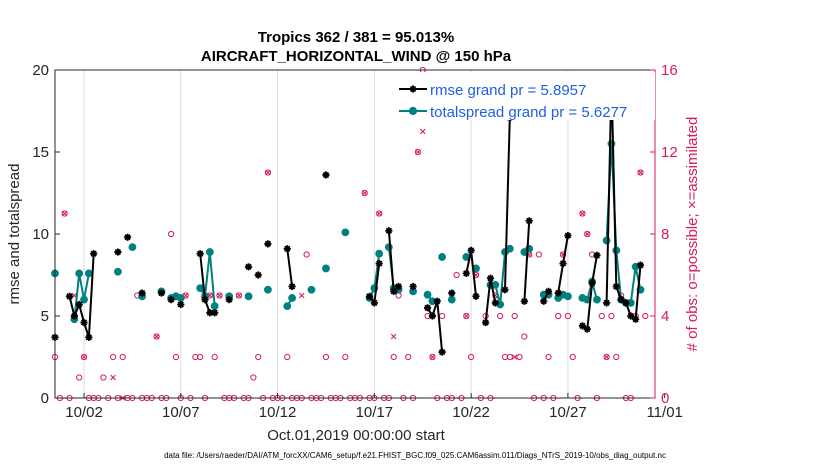 Image resolution: width=830 pixels, height=470 pixels. I want to click on x-axis-label: Oct.01,2019 00:00:00 start, so click(356, 435).